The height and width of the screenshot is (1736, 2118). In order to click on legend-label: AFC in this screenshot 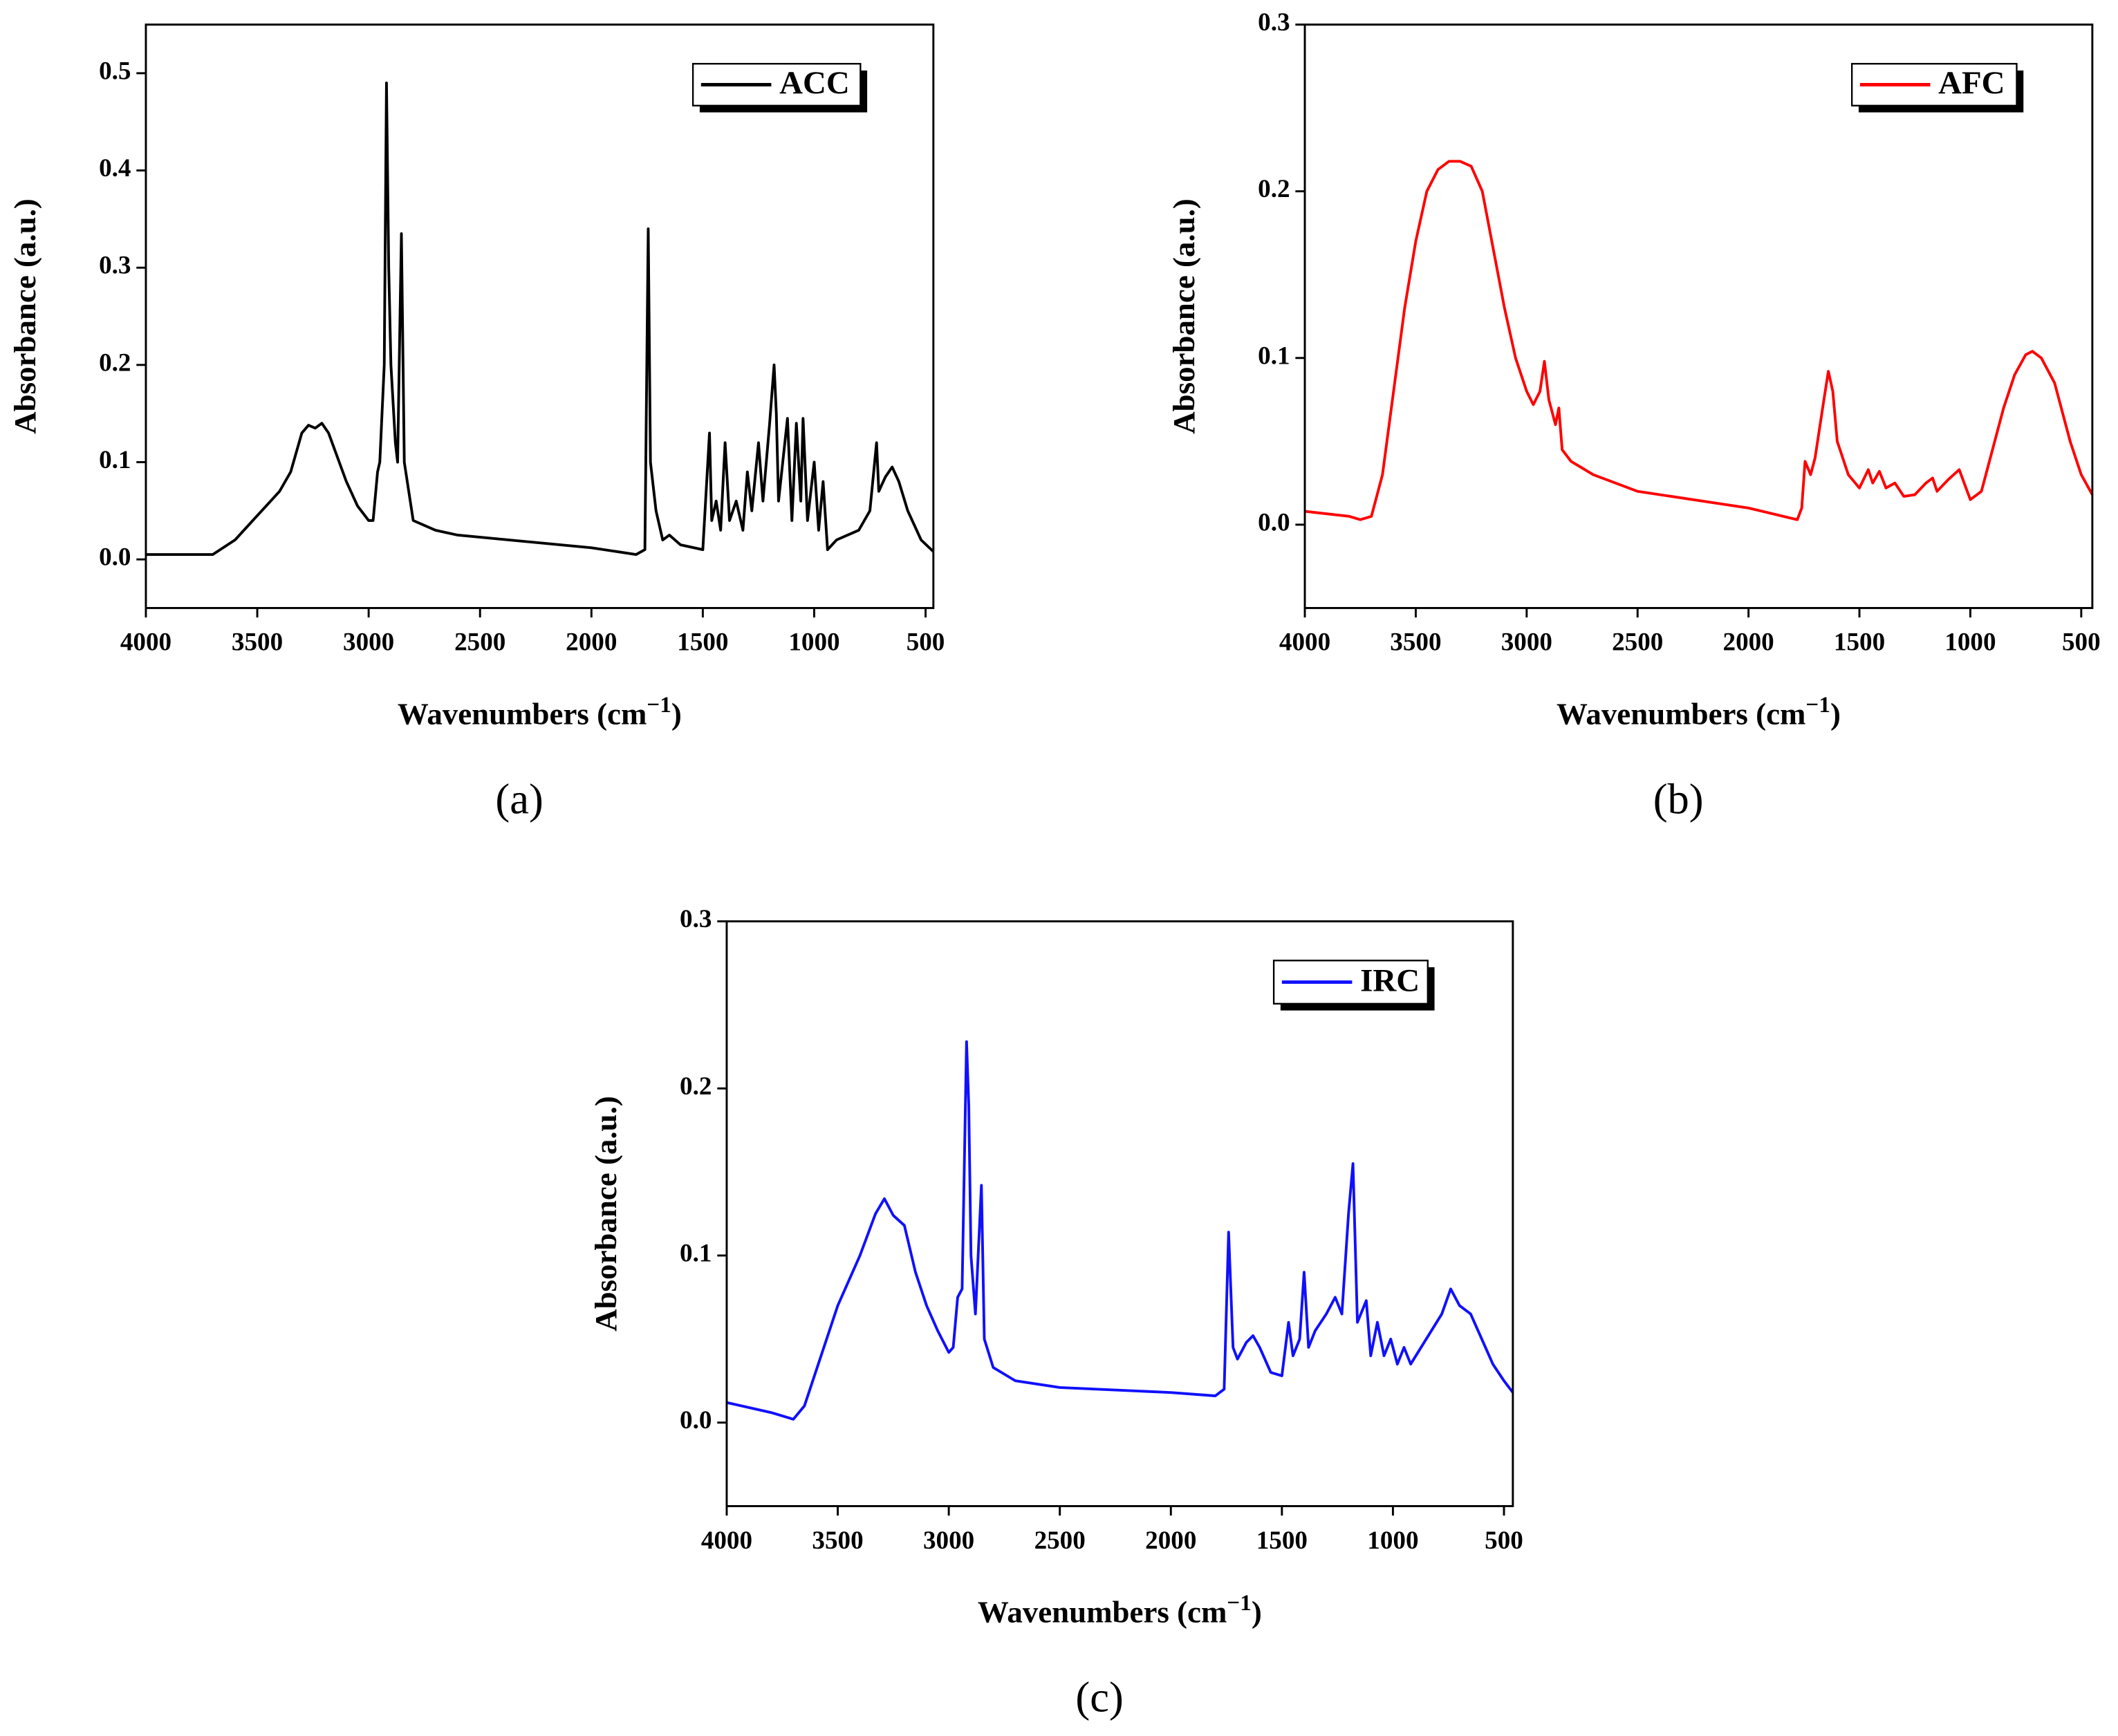, I will do `click(1971, 83)`.